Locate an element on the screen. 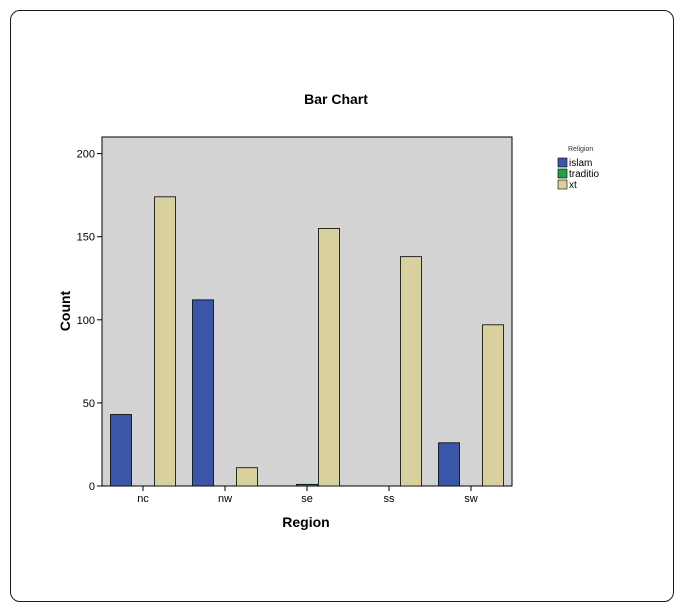 This screenshot has height=602, width=675. legend-swatch-traditio is located at coordinates (562, 173).